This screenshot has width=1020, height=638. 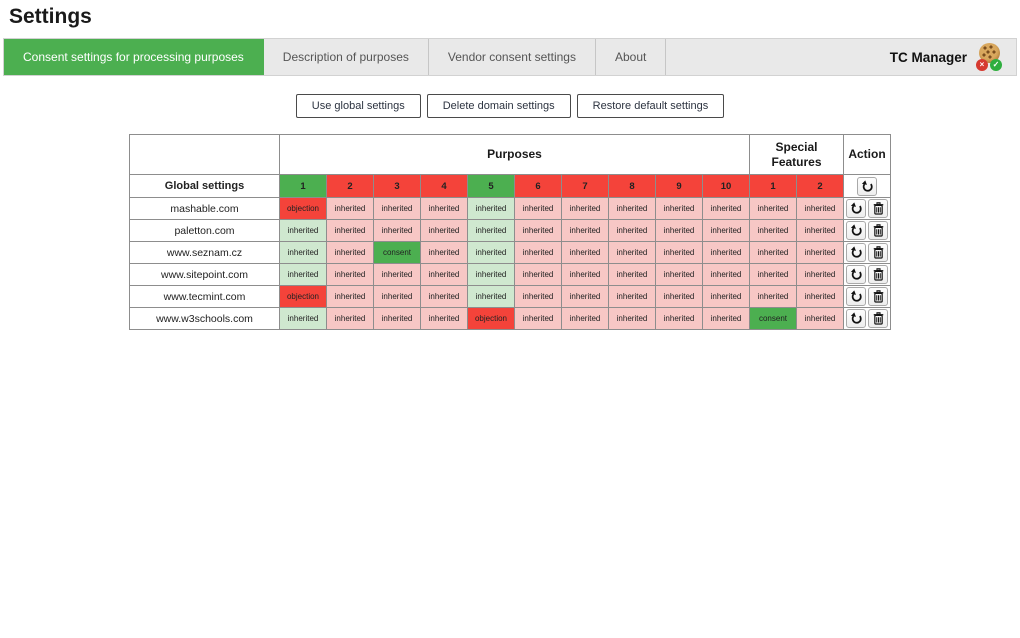 I want to click on global-purpose-cell-4: 4, so click(x=444, y=186).